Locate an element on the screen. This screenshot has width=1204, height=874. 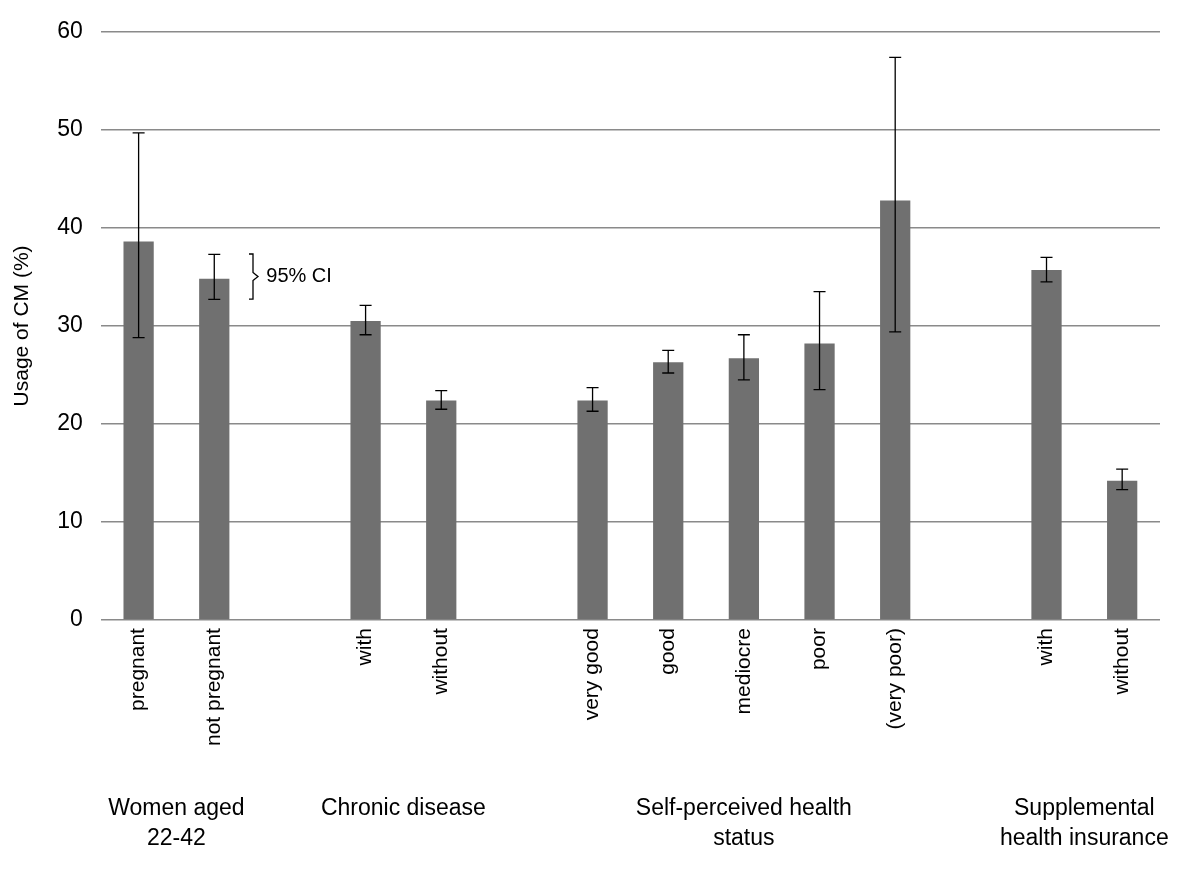
x-tick-label: mediocre is located at coordinates (742, 671).